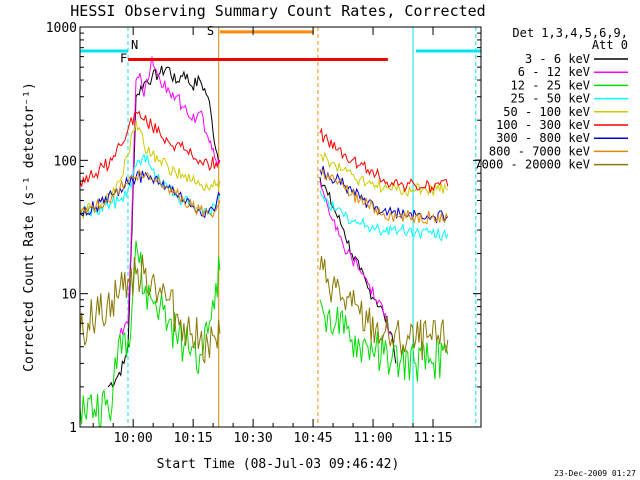 This screenshot has width=640, height=480. Describe the element at coordinates (595, 473) in the screenshot. I see `timestamp: 23-Dec-2009 01:27` at that location.